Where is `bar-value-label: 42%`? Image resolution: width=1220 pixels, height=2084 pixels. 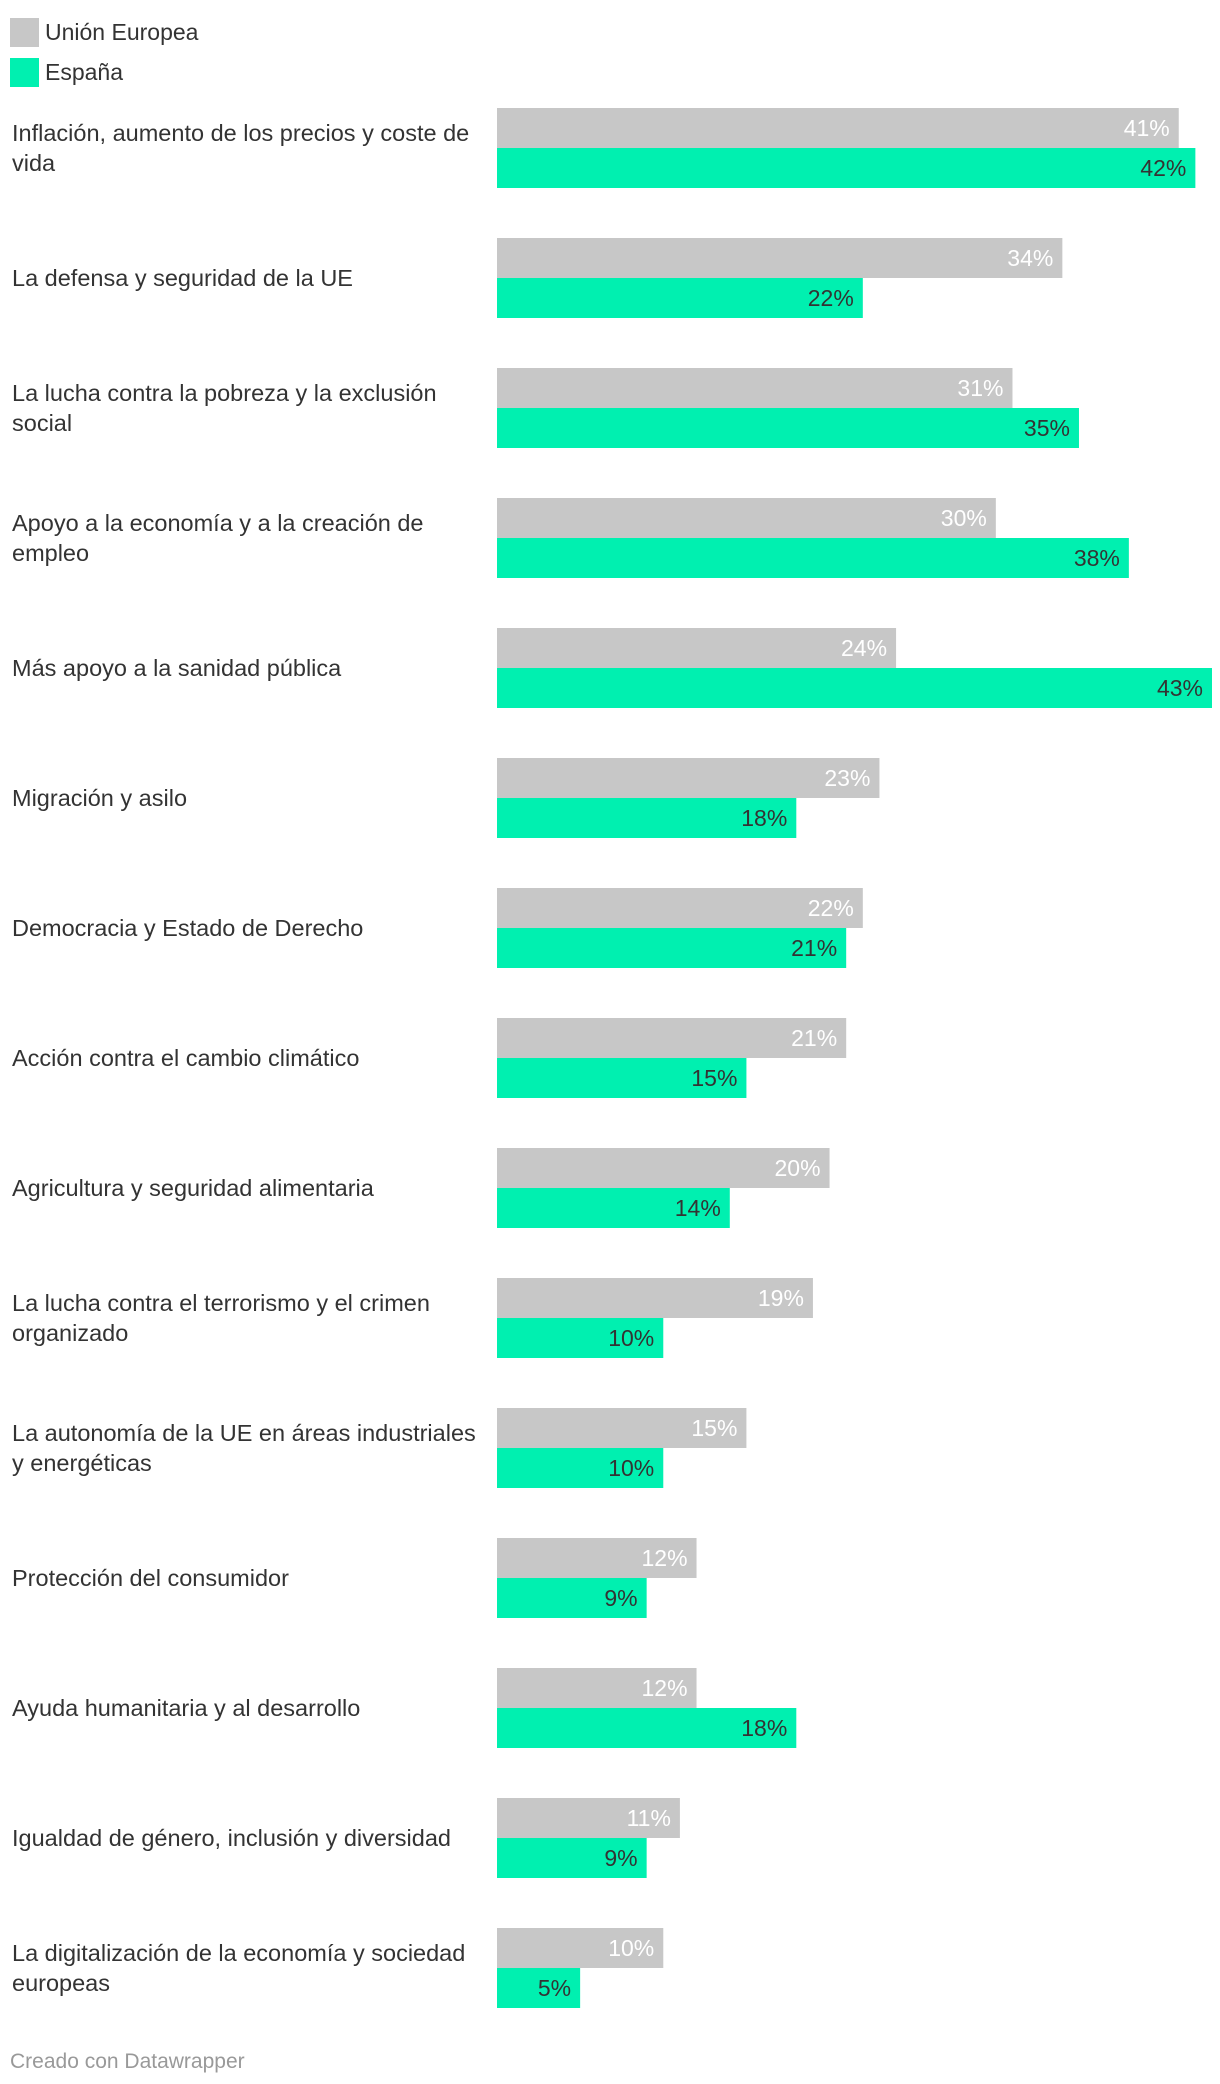
bar-value-label: 42% is located at coordinates (1163, 168).